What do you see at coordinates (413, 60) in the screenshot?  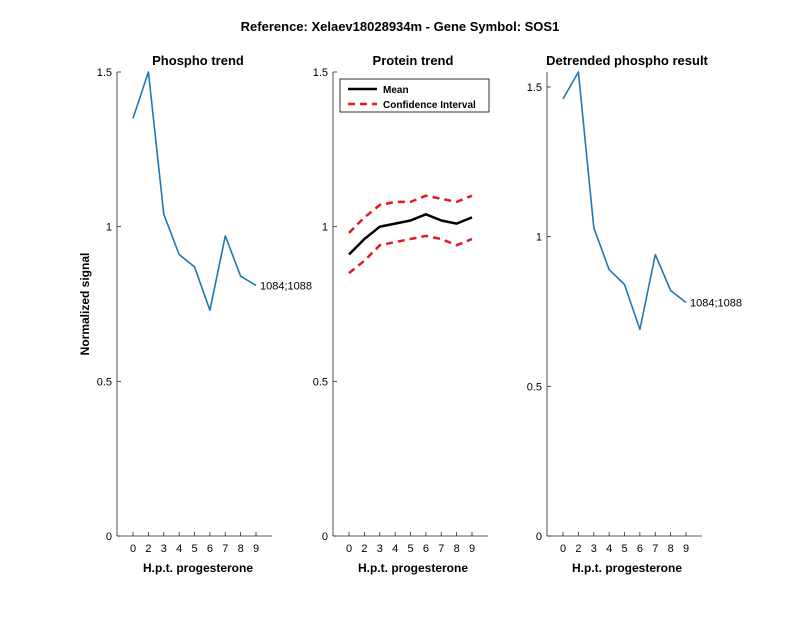 I see `protein-trend-title: Protein trend` at bounding box center [413, 60].